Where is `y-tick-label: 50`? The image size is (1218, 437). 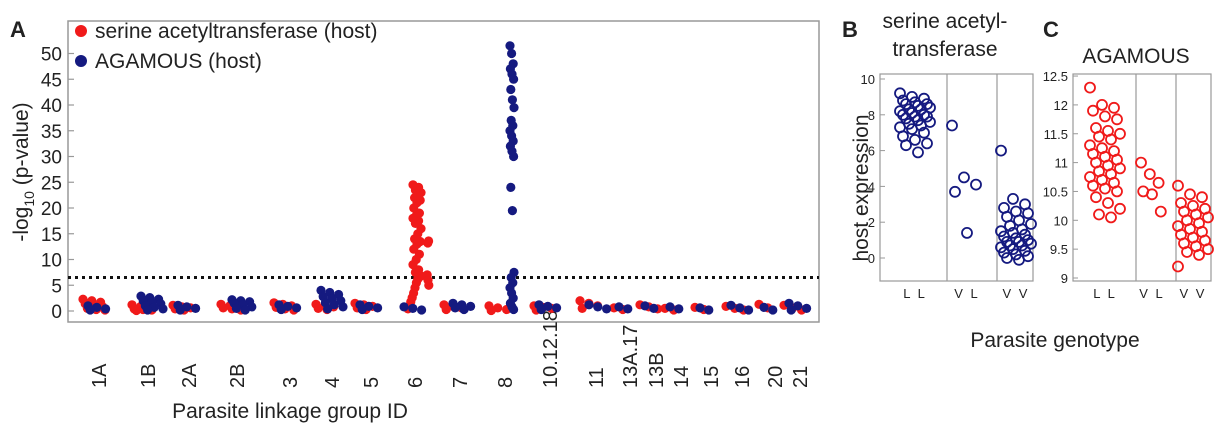 y-tick-label: 50 is located at coordinates (51, 55).